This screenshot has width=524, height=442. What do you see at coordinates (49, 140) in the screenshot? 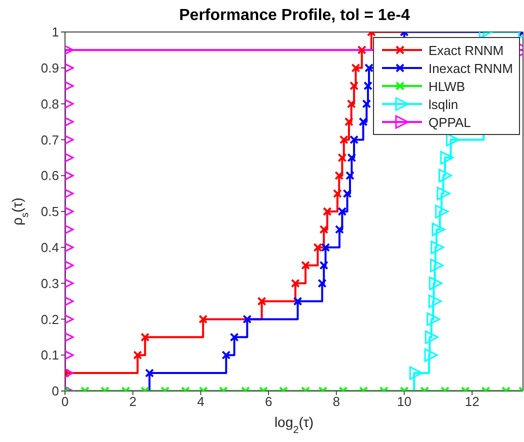
I see `y-tick-label: 0.7` at bounding box center [49, 140].